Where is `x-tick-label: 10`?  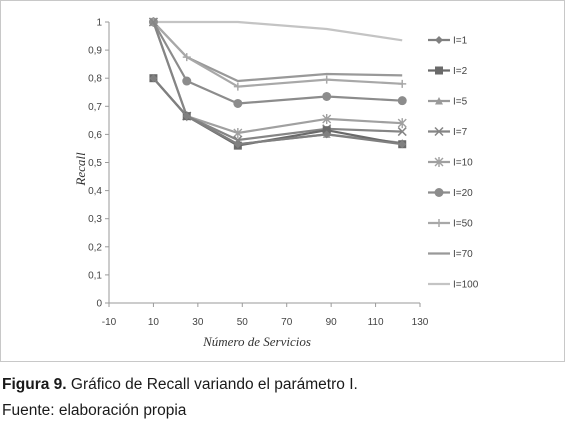 x-tick-label: 10 is located at coordinates (154, 322).